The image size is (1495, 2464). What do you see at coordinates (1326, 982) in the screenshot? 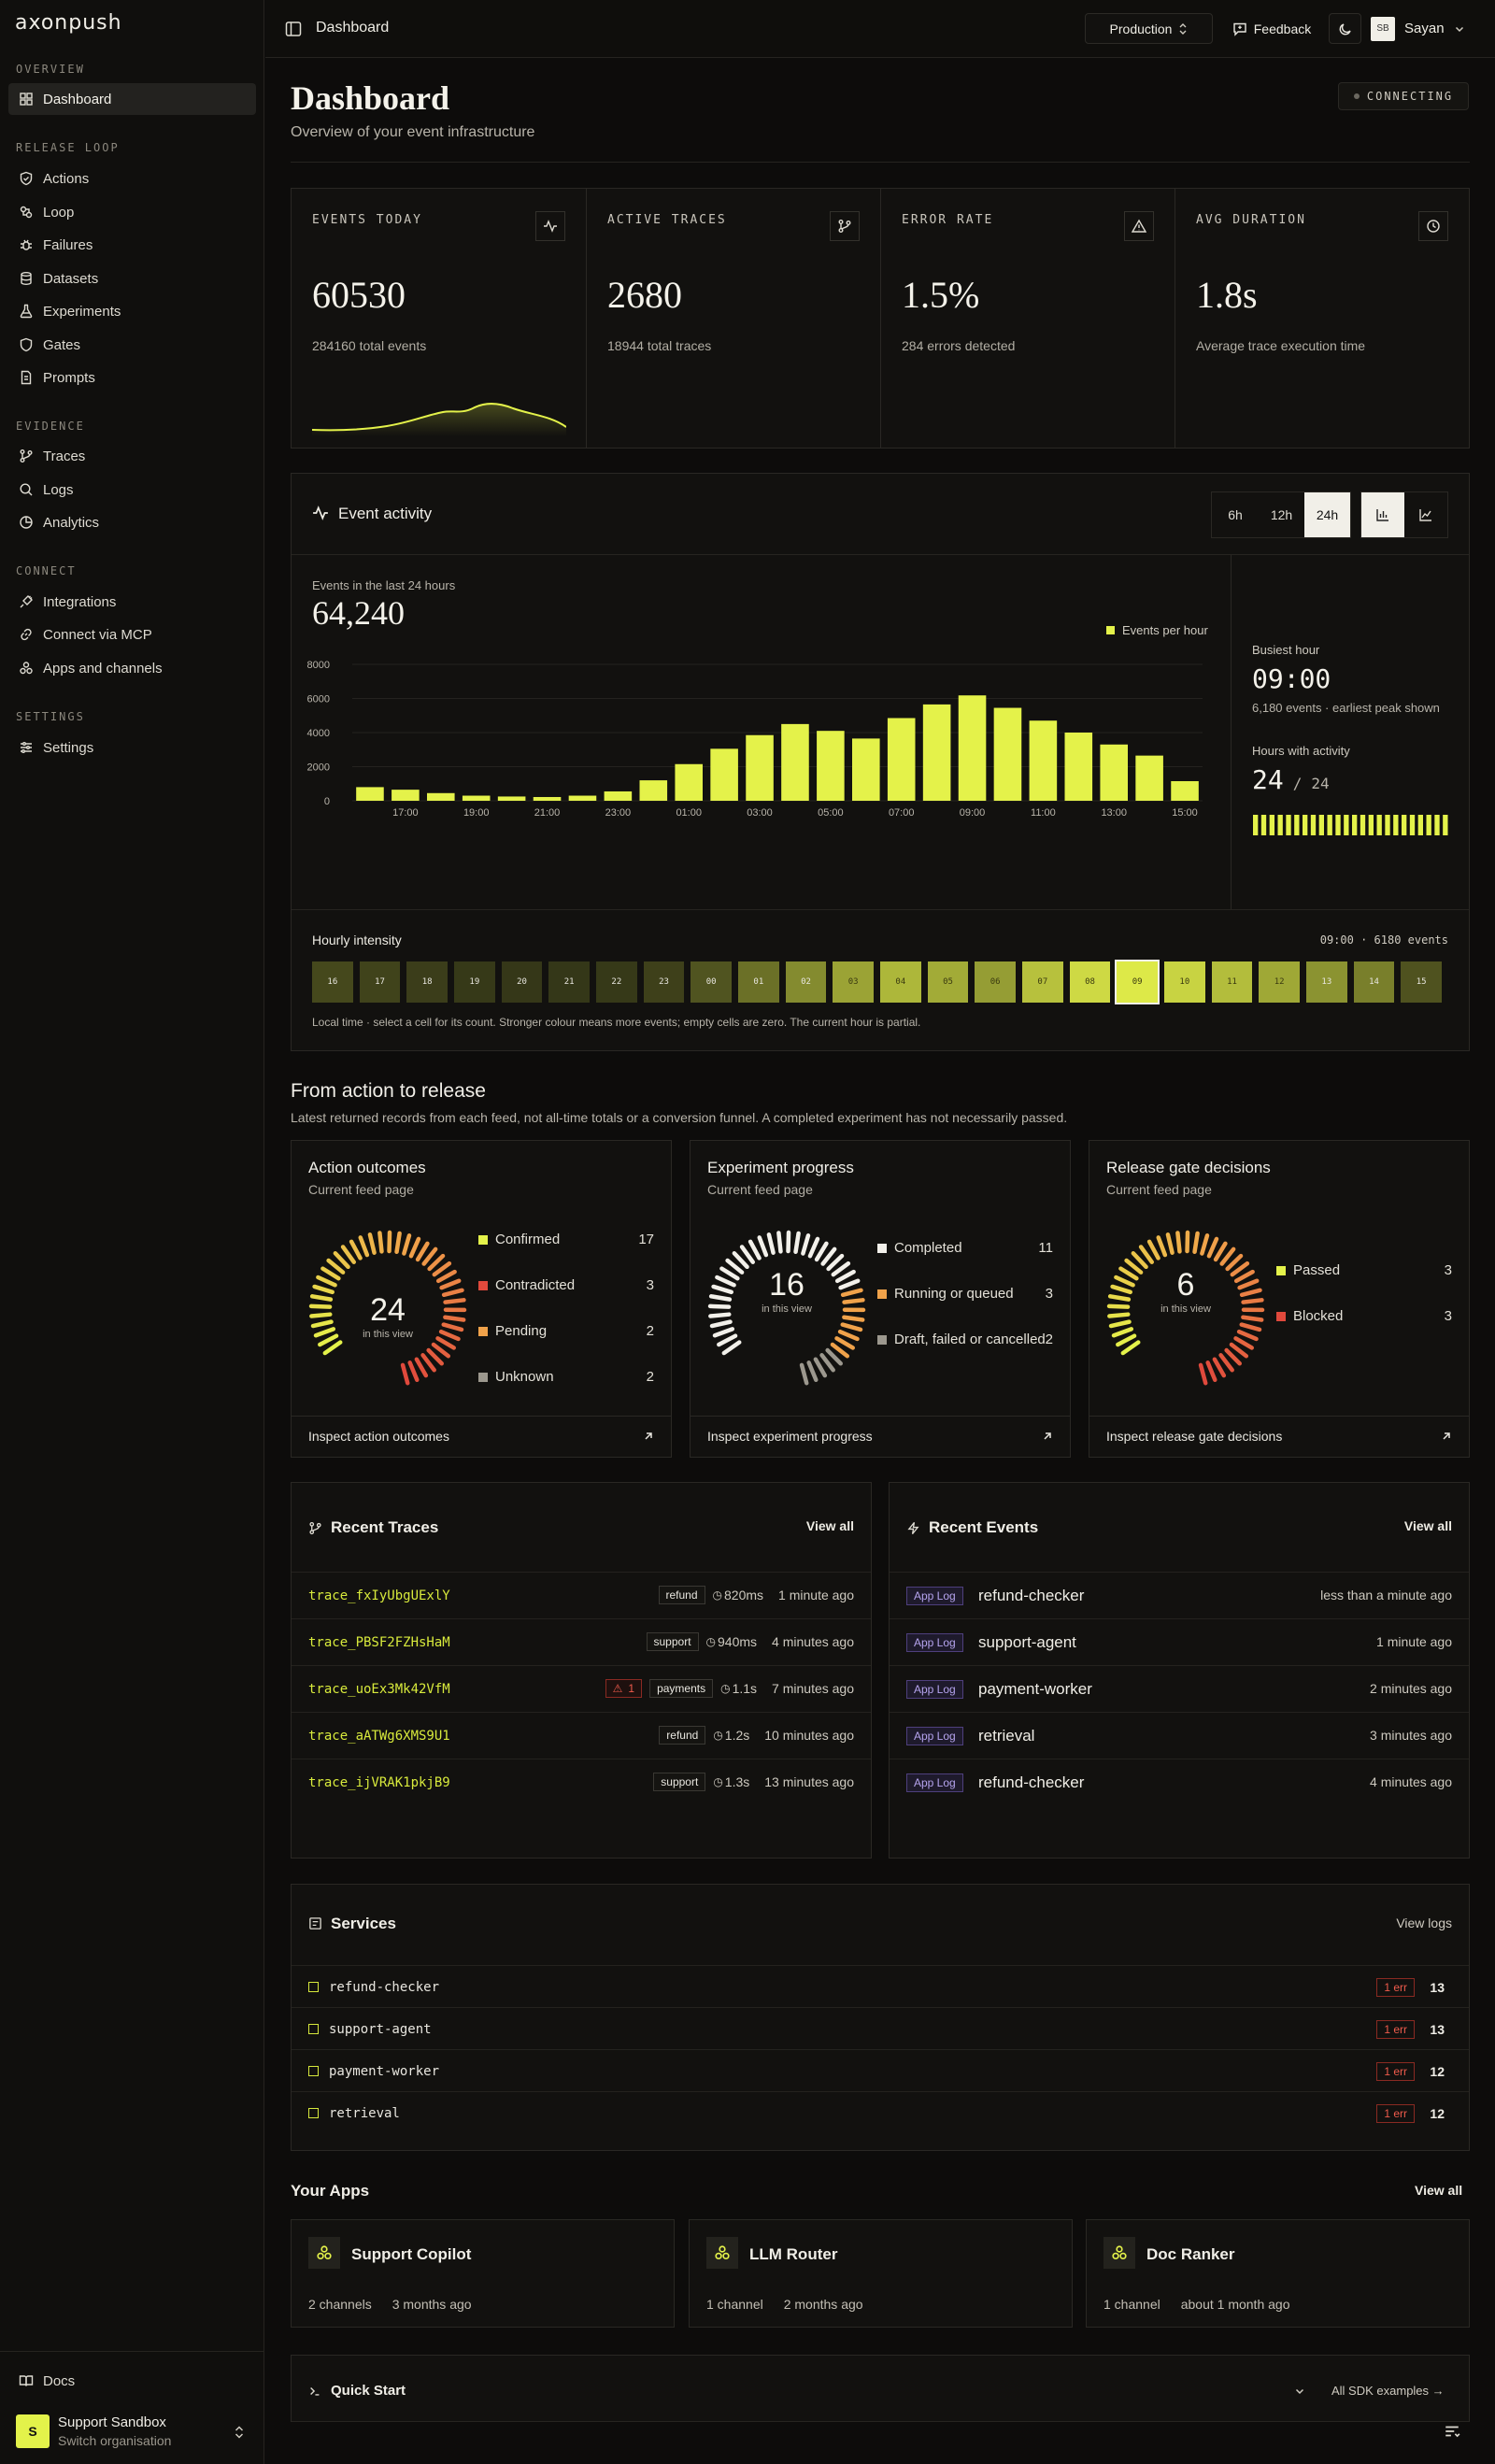
I see `heatmap-cell: 13` at bounding box center [1326, 982].